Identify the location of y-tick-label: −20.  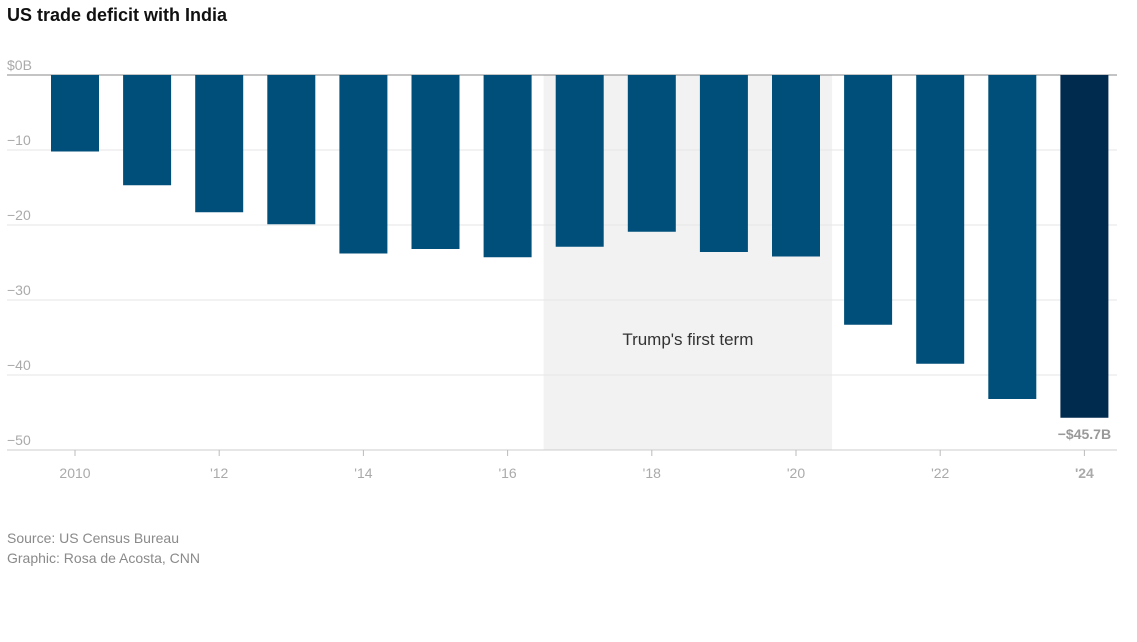
(19, 215).